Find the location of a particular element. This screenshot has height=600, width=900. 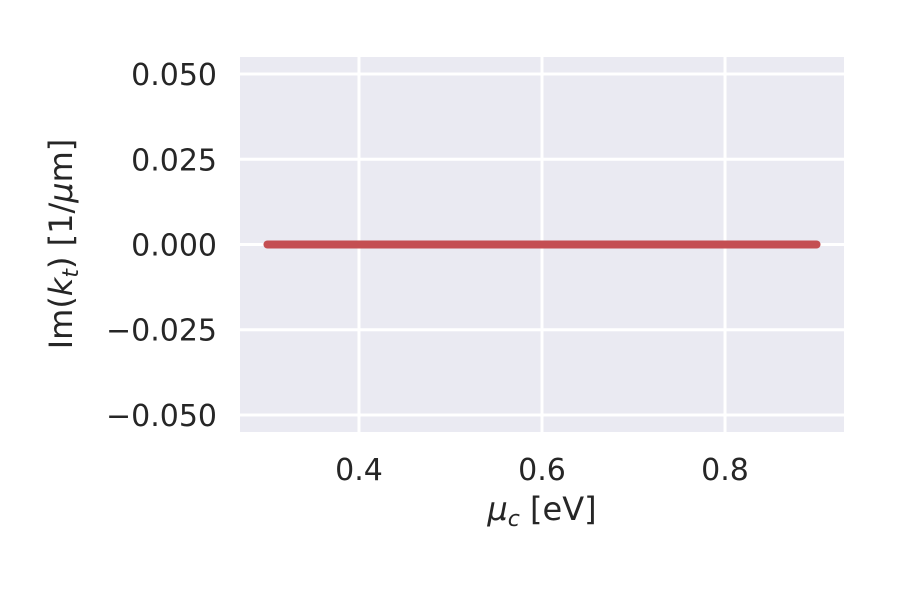

x-tick-label: 0.8 is located at coordinates (725, 470).